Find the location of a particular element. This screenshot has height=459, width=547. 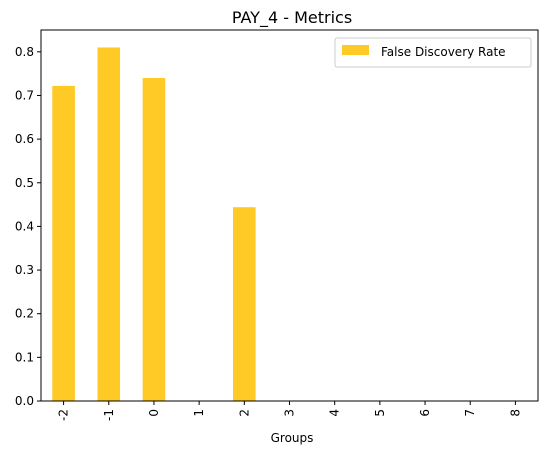

x-tick-label: -2 is located at coordinates (64, 415).